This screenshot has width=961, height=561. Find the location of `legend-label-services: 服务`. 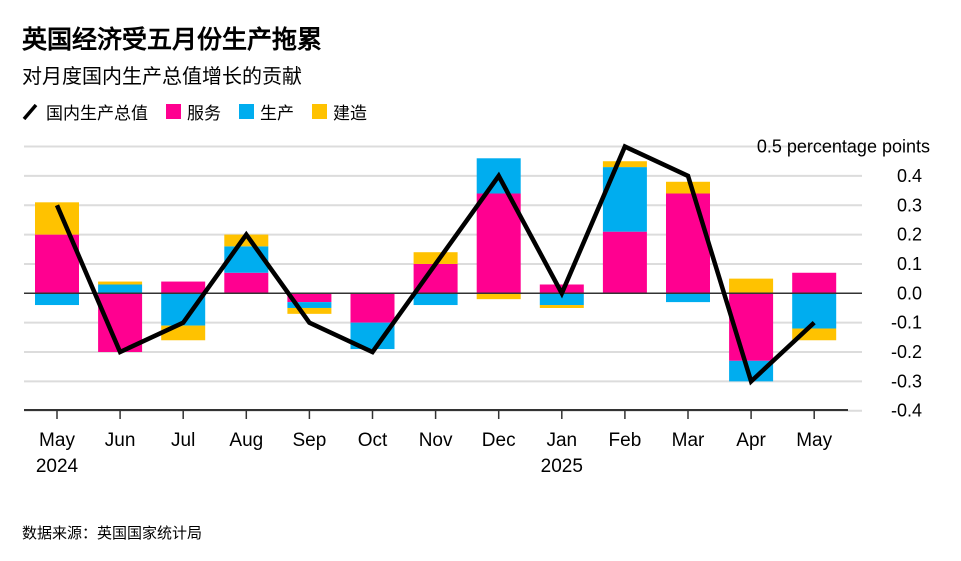

legend-label-services: 服务 is located at coordinates (204, 114).